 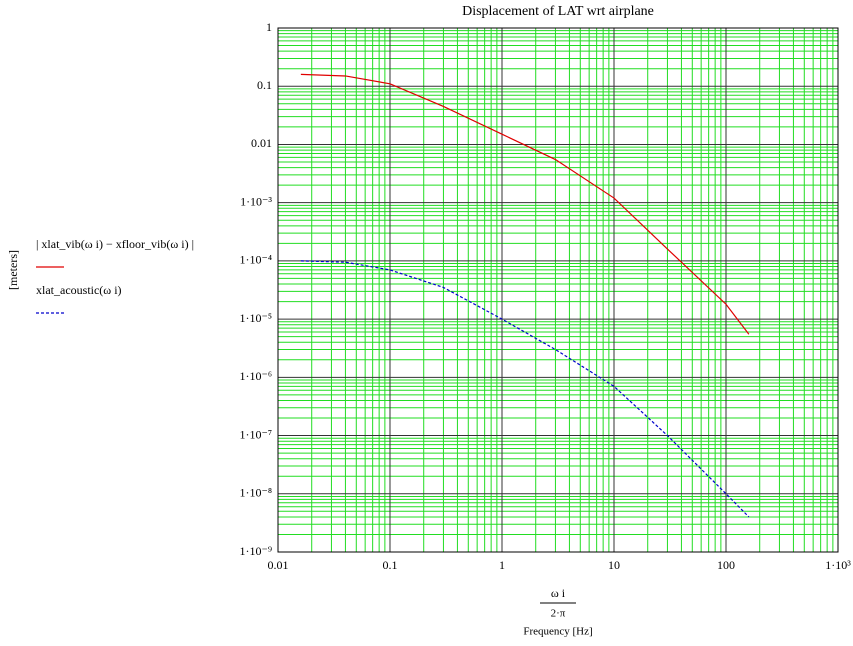 I want to click on x-tick-label: 0.01, so click(x=278, y=565).